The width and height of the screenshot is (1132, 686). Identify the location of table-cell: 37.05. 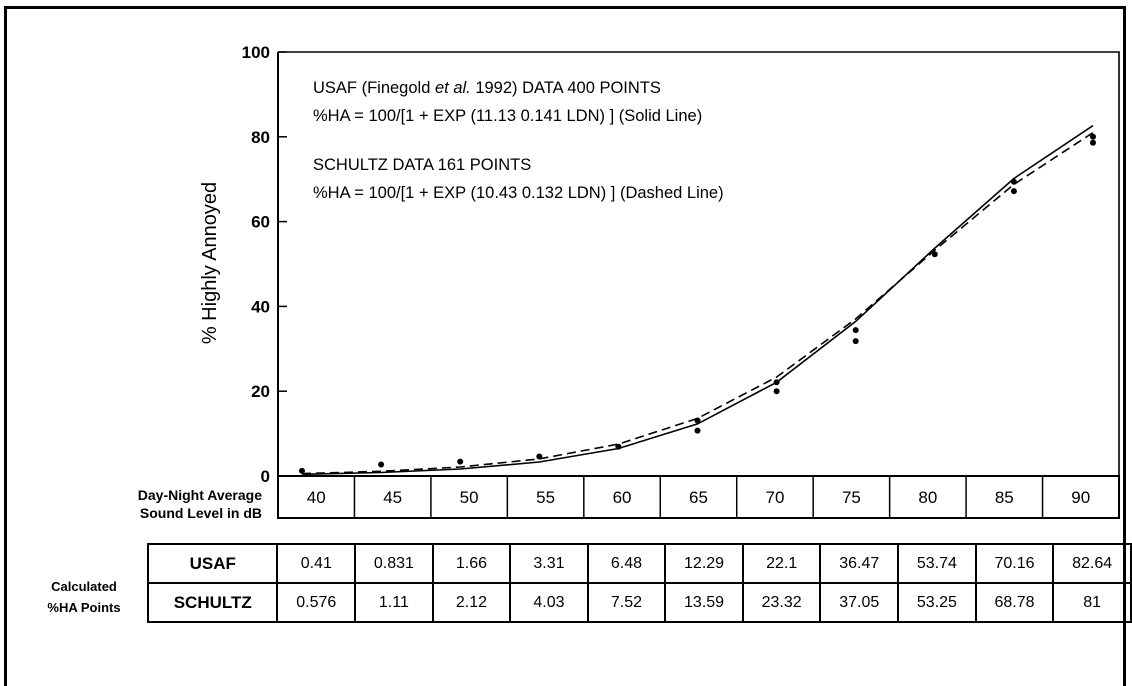
(859, 602).